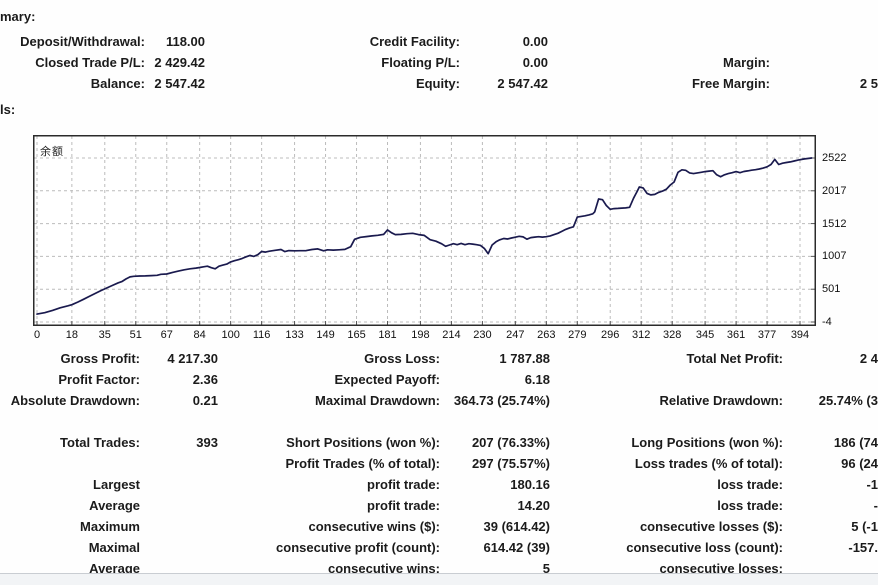 This screenshot has width=878, height=585. Describe the element at coordinates (387, 379) in the screenshot. I see `report-label: Expected Payoff:` at that location.